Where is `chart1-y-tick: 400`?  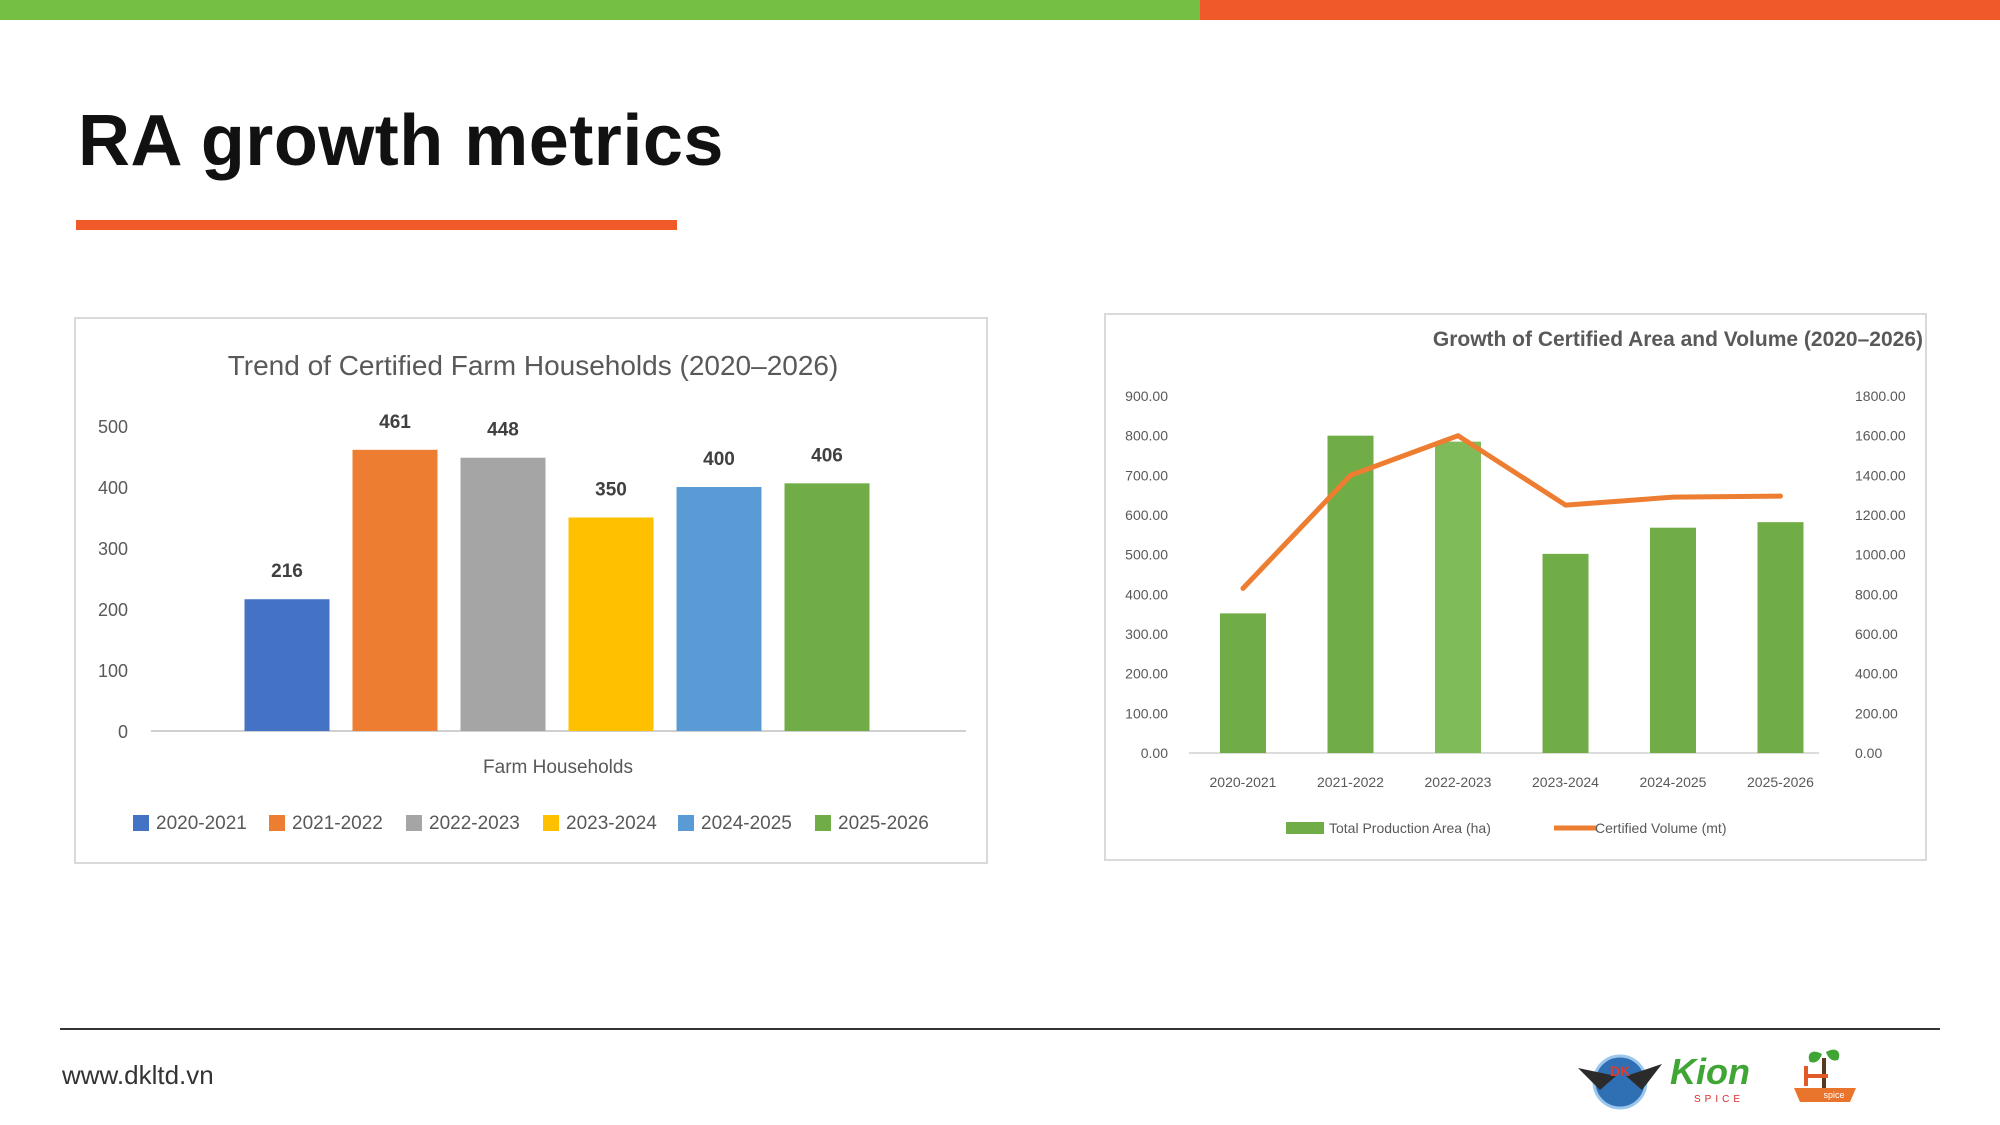
chart1-y-tick: 400 is located at coordinates (113, 488).